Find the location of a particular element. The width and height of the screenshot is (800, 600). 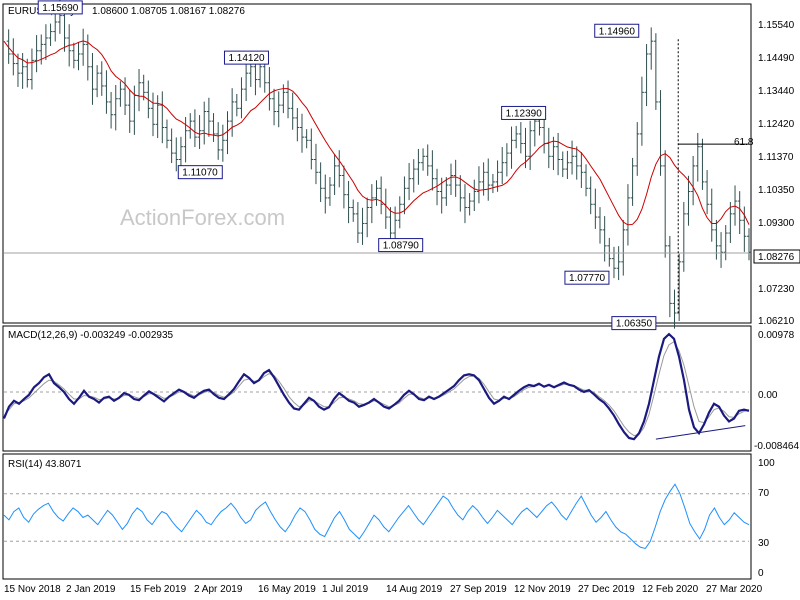

swing-label-text: 1.06350 is located at coordinates (634, 324).